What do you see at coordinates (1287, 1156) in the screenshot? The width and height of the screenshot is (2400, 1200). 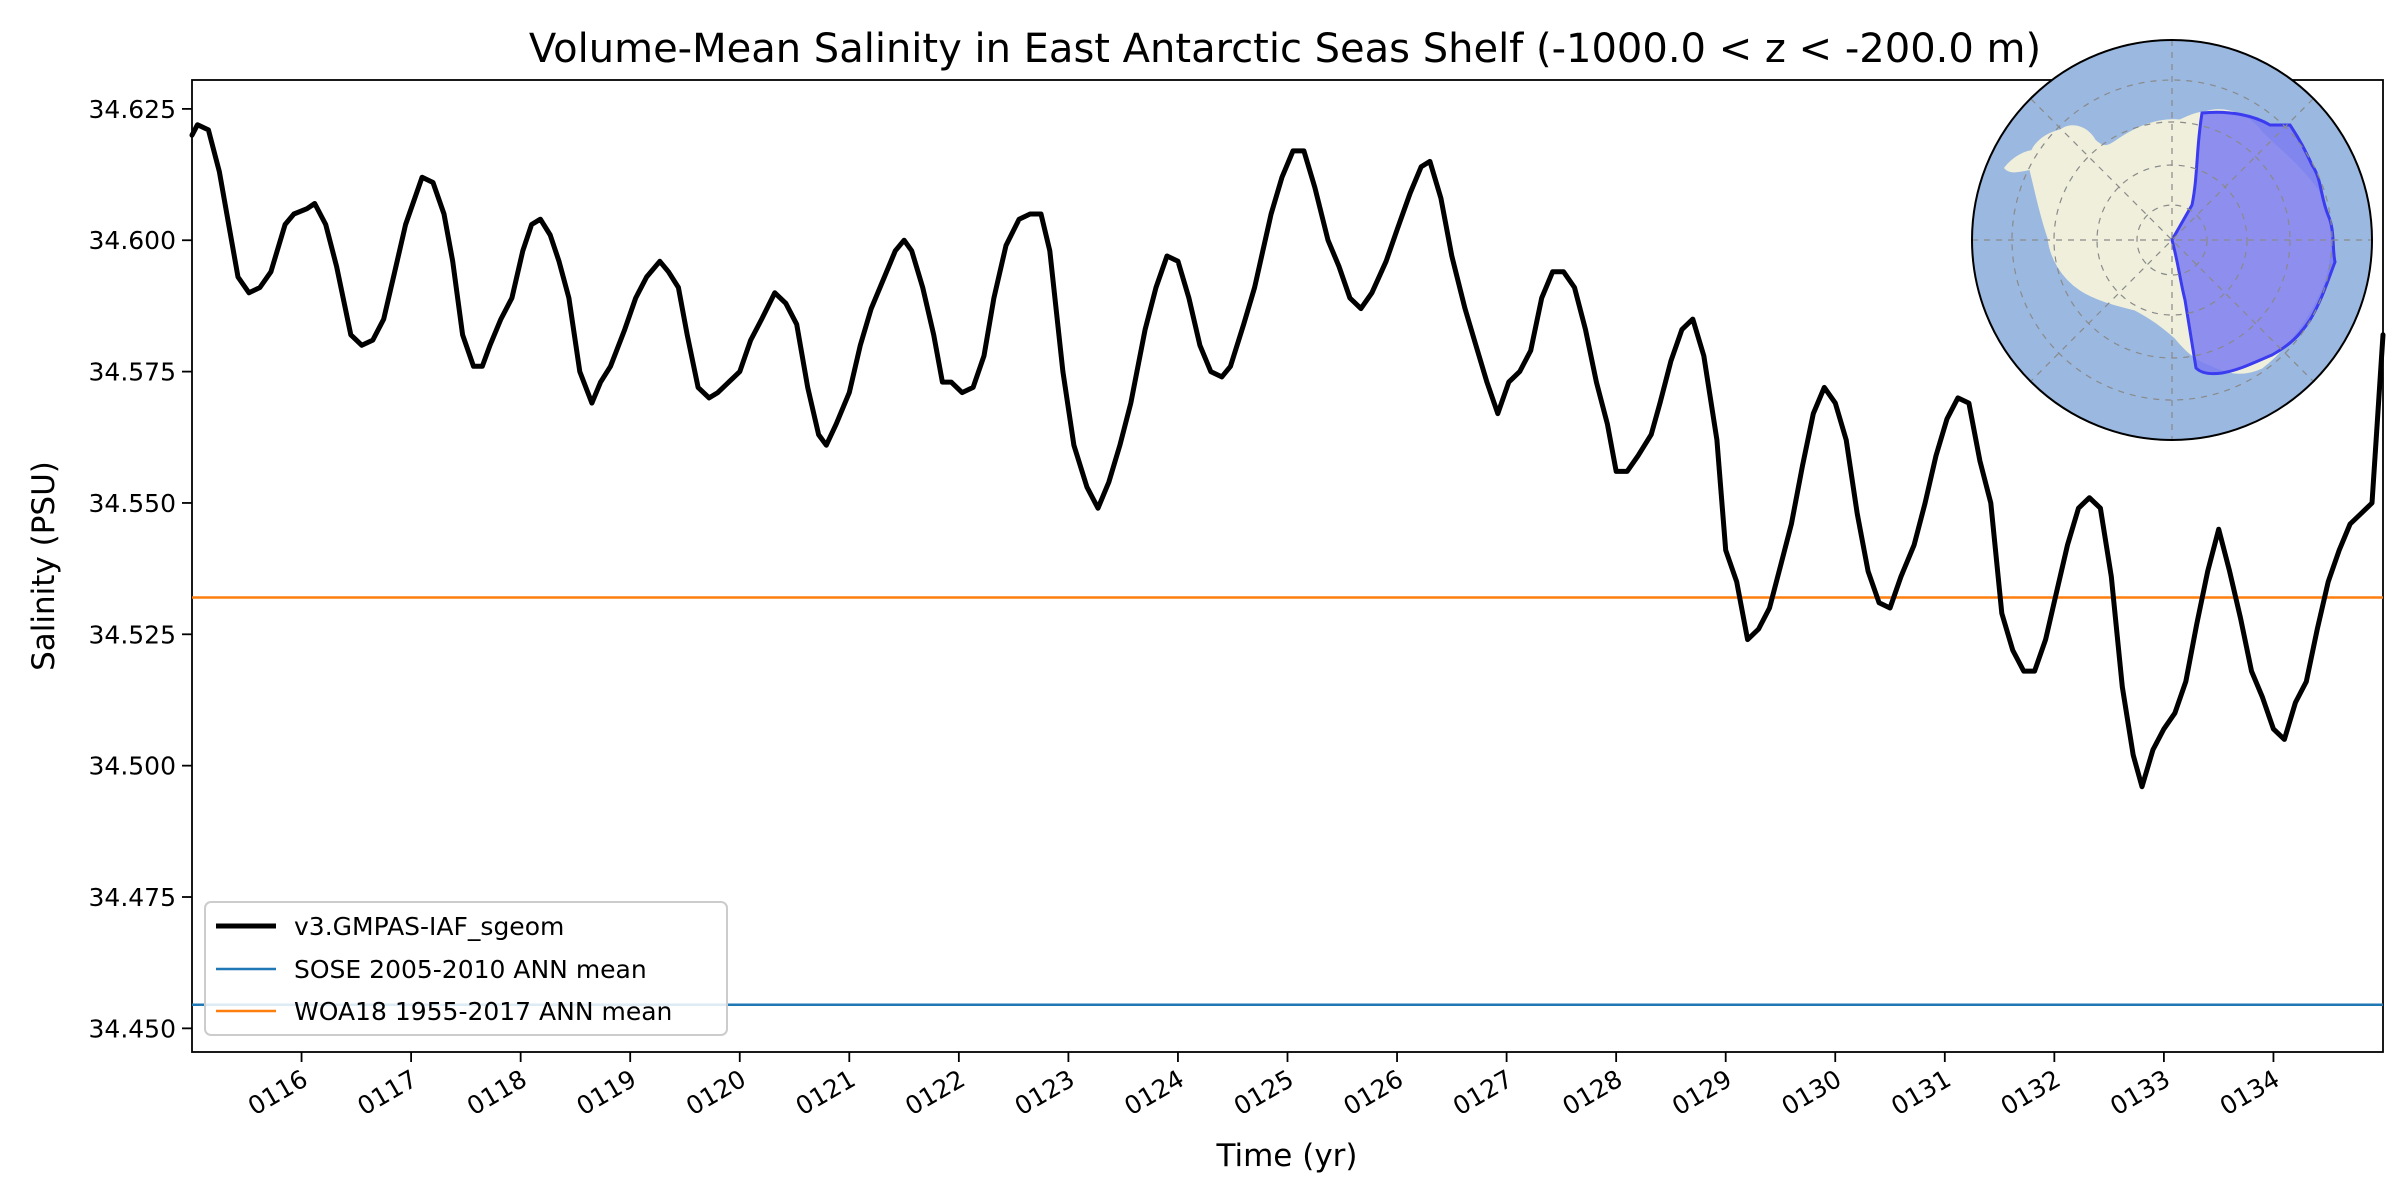 I see `x-axis-label: Time (yr)` at bounding box center [1287, 1156].